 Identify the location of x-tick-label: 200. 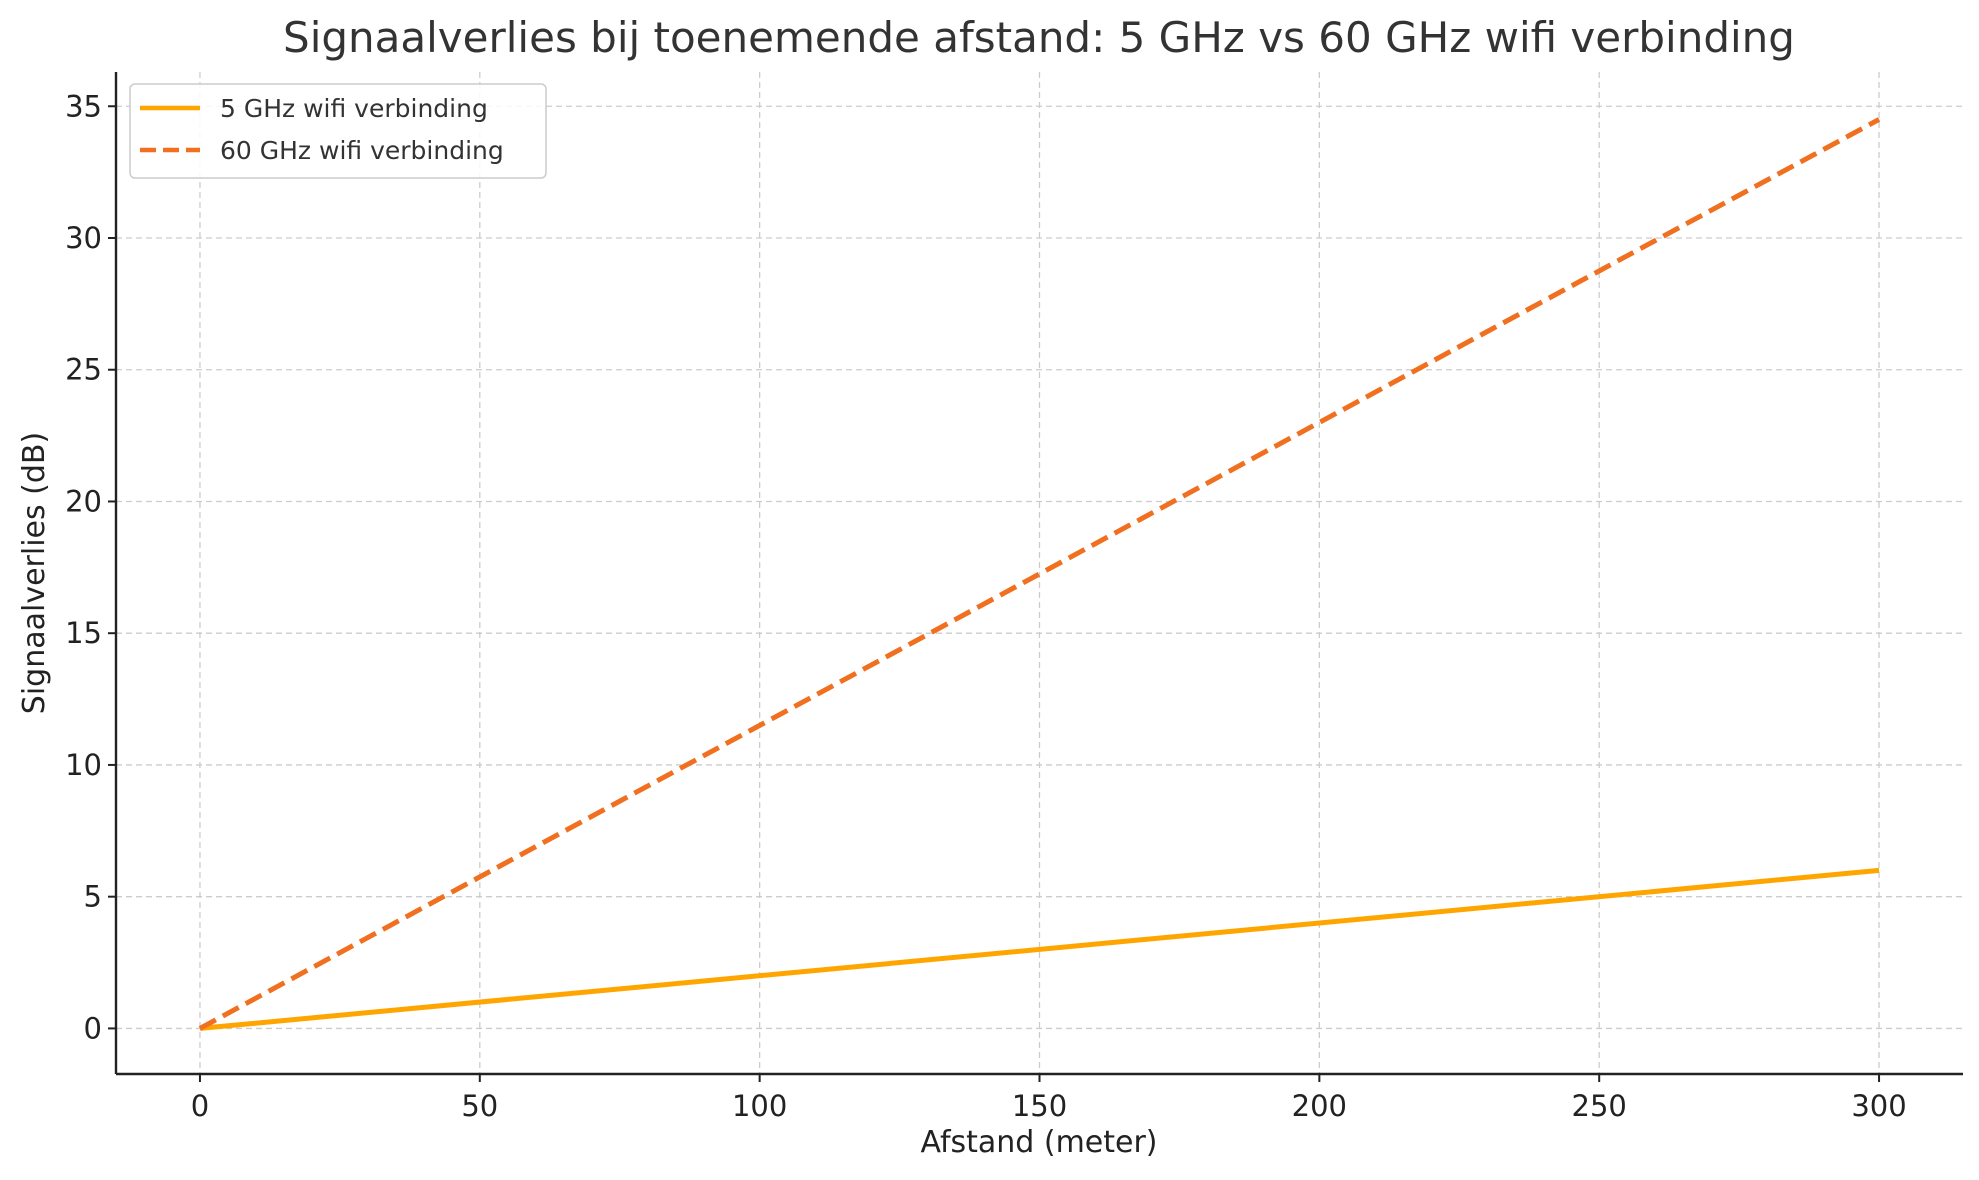
(1319, 1106).